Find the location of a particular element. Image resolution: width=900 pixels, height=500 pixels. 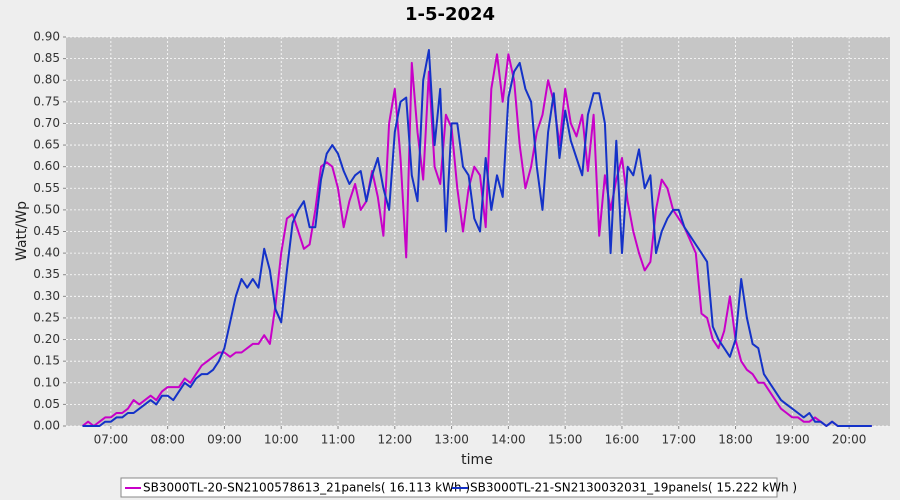

x-tick-label: 14:00 is located at coordinates (508, 440).